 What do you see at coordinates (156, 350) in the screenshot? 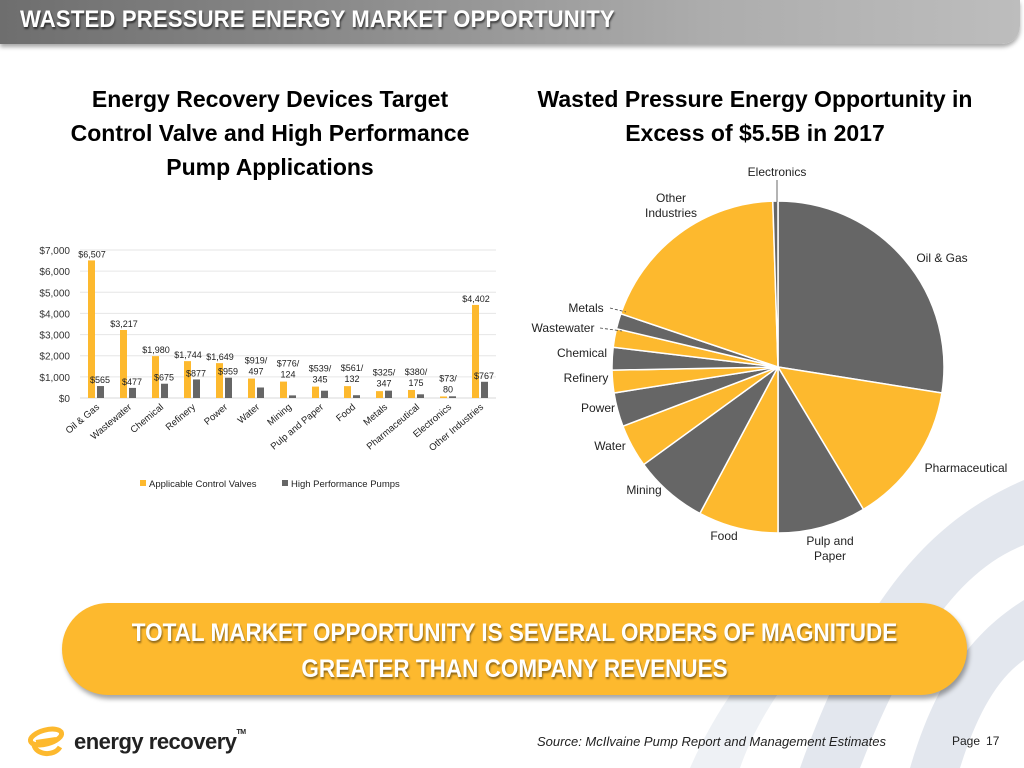
I see `data-label: $1,980` at bounding box center [156, 350].